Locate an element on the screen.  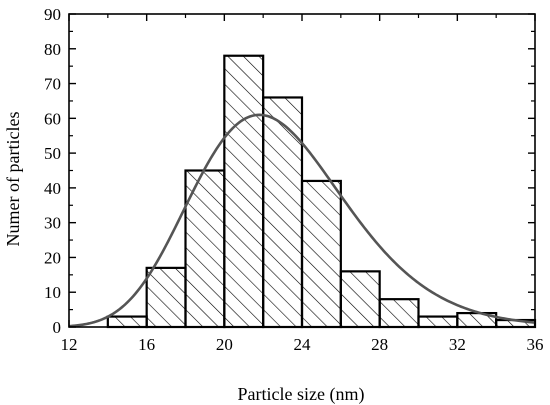
y-tick-label: 70 is located at coordinates (52, 84).